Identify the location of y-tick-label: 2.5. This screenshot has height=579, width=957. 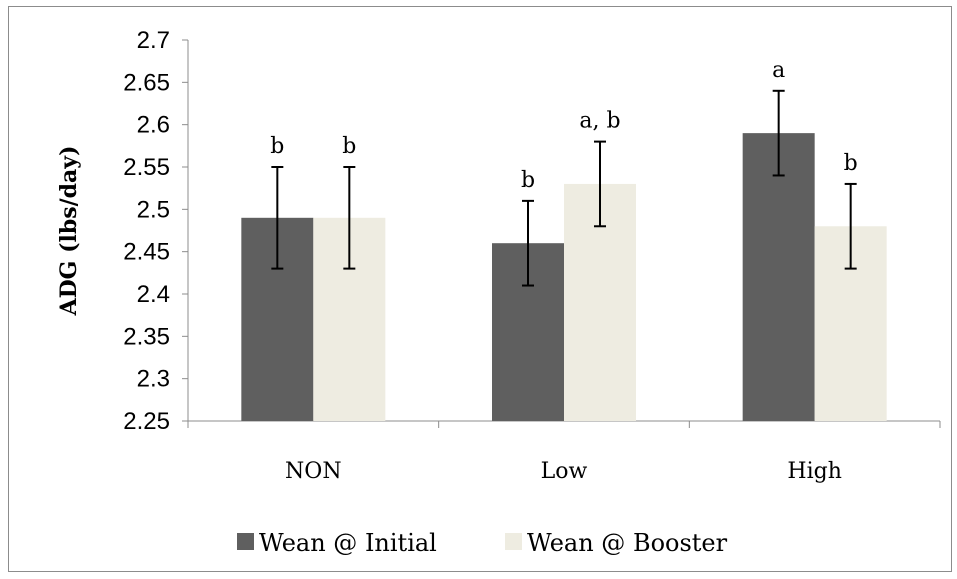
(153, 209).